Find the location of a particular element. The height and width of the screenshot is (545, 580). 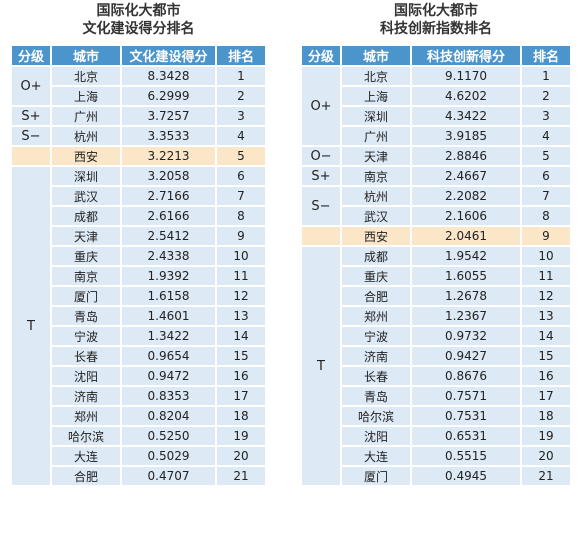

rank-cell: 1 is located at coordinates (546, 76).